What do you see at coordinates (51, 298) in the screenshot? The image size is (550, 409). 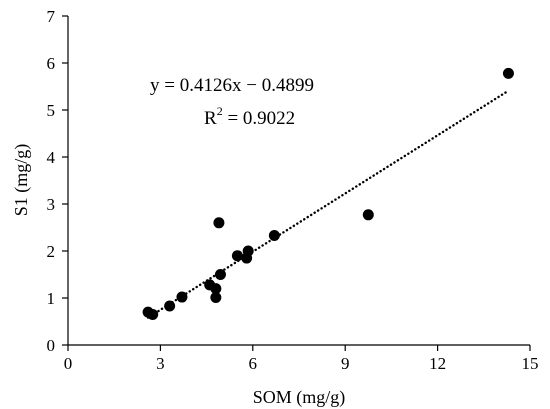 I see `y-tick-label: 1` at bounding box center [51, 298].